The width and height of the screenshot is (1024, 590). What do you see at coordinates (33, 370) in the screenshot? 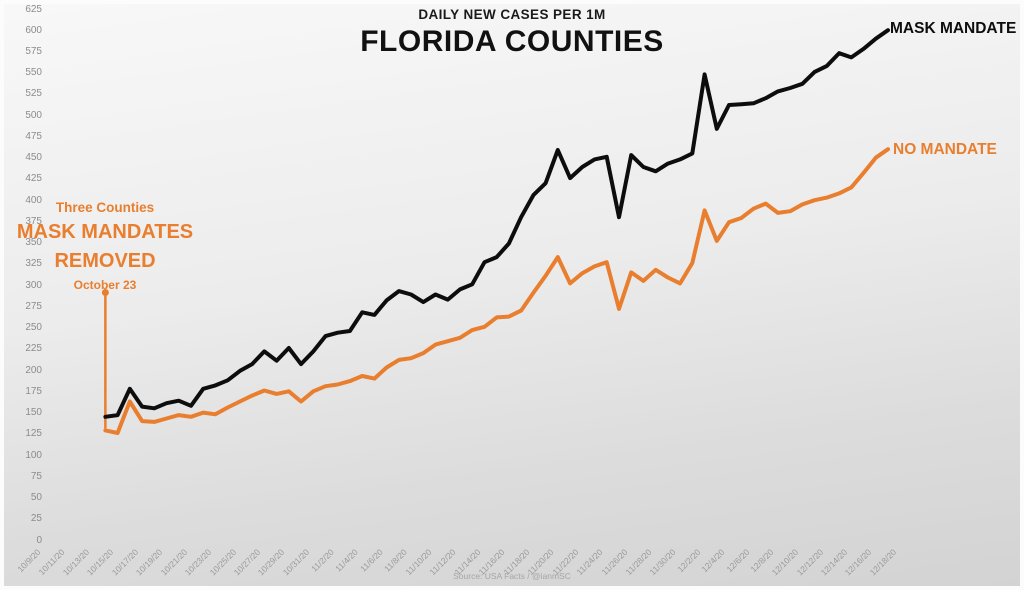
I see `y-tick-label: 200` at bounding box center [33, 370].